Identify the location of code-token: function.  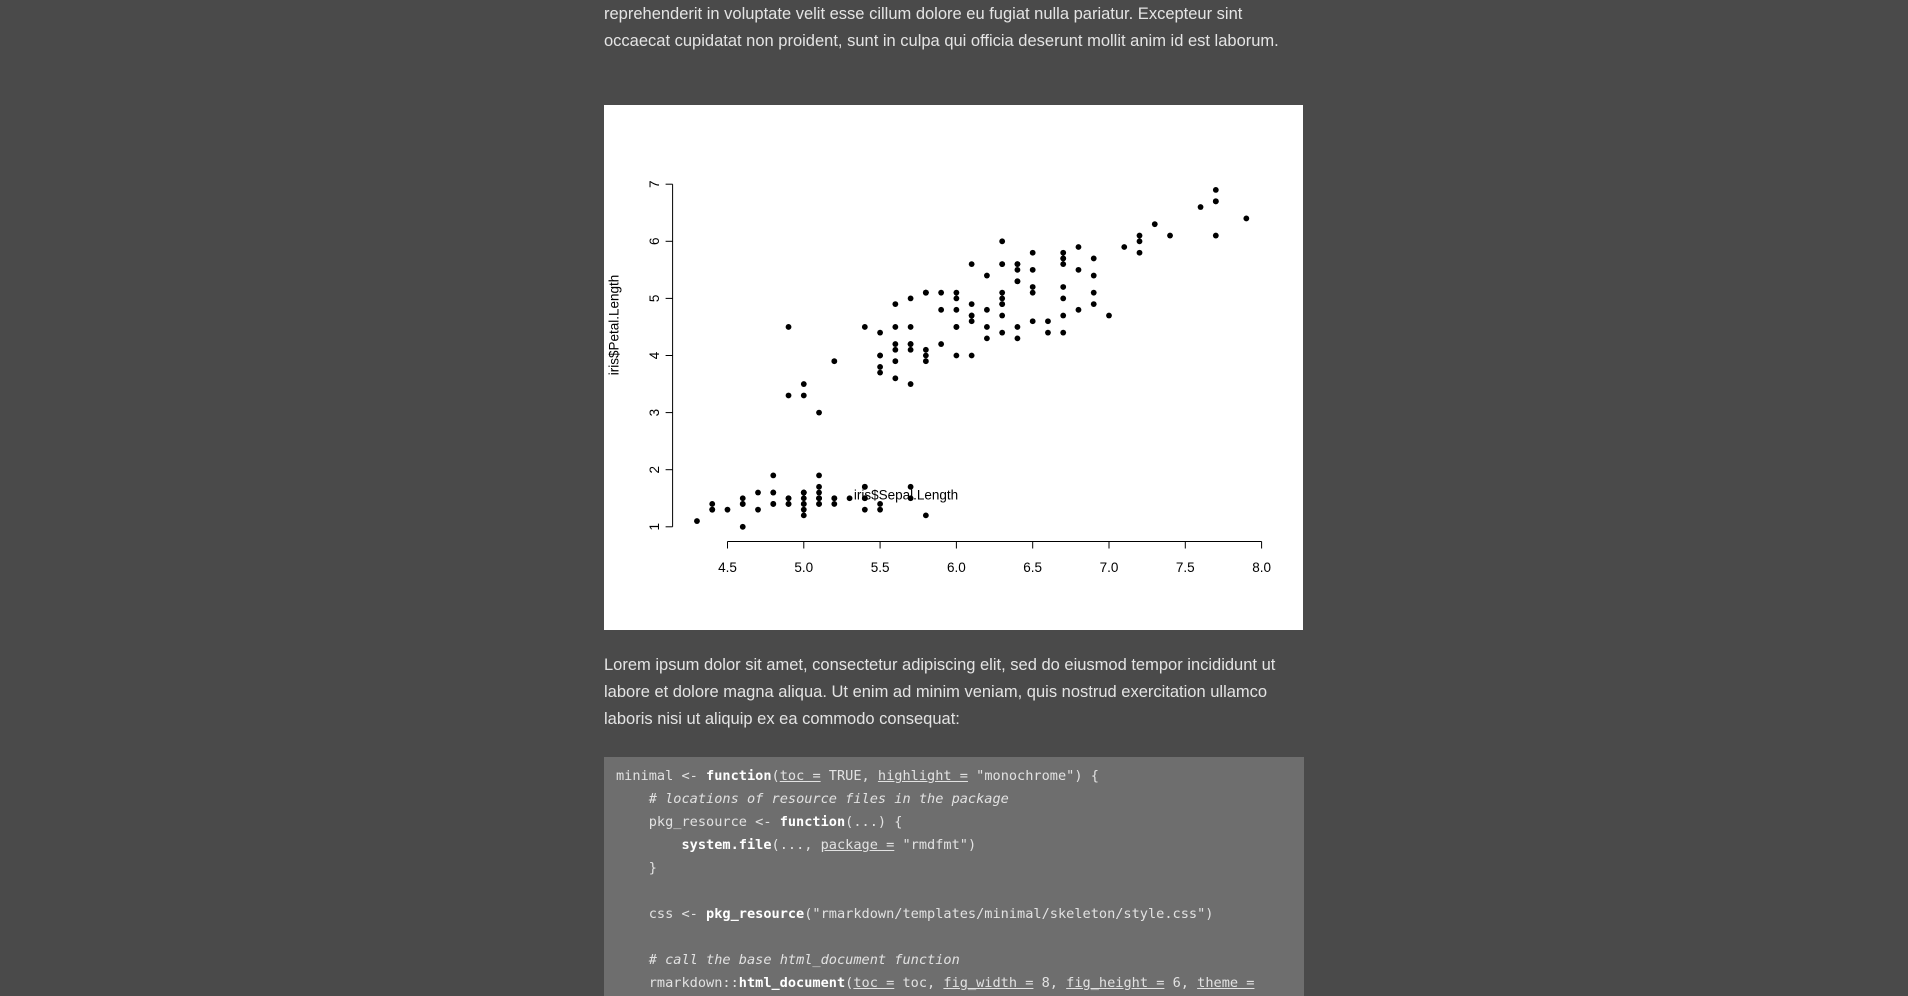
(812, 822).